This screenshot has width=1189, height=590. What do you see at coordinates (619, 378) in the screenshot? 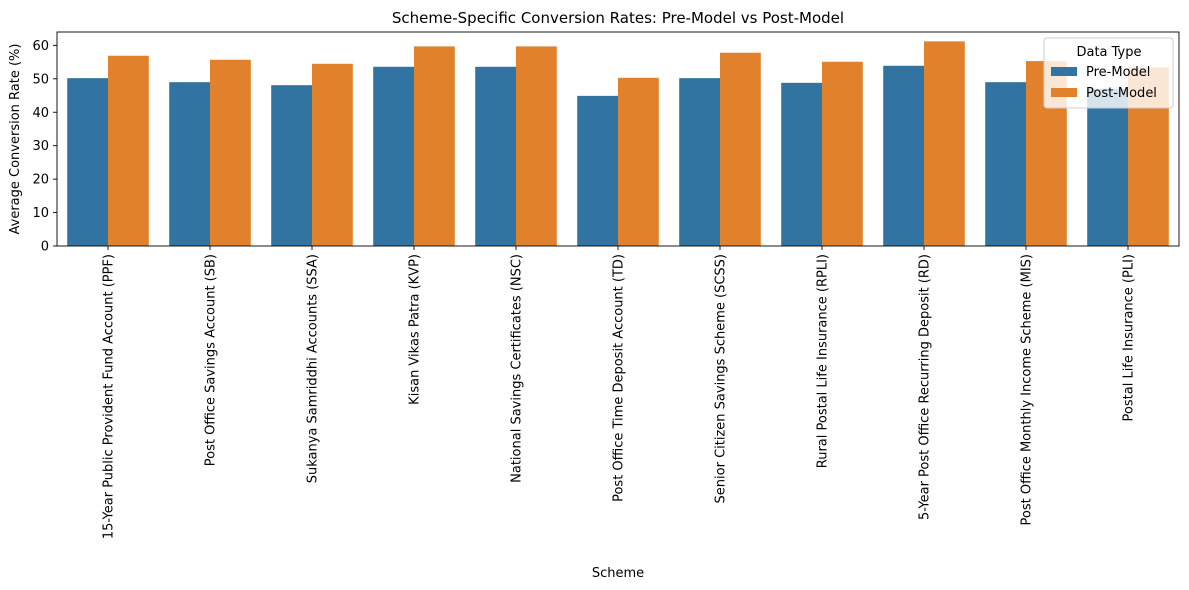
I see `x-tick-label: Post Office Time Deposit Account (TD)` at bounding box center [619, 378].